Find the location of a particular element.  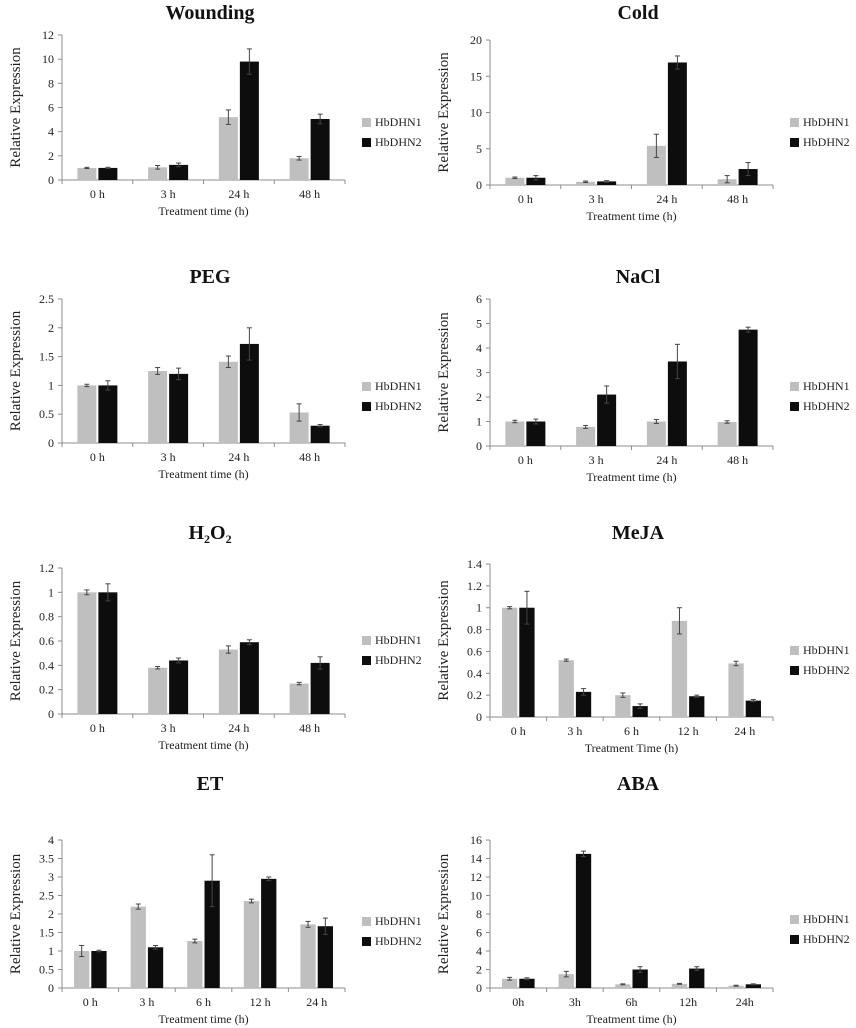

y-tick-label: 0.5 is located at coordinates (46, 414).